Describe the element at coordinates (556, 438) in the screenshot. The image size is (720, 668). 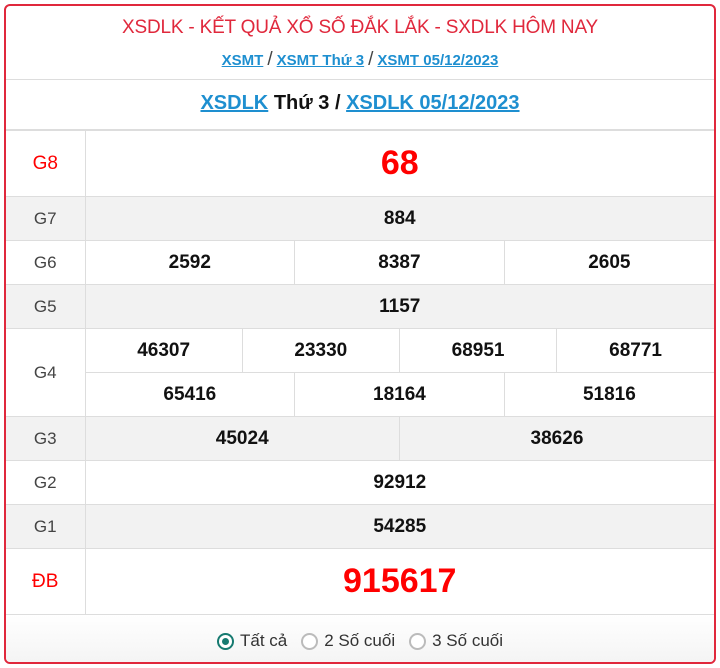
I see `prize-number: 38626` at that location.